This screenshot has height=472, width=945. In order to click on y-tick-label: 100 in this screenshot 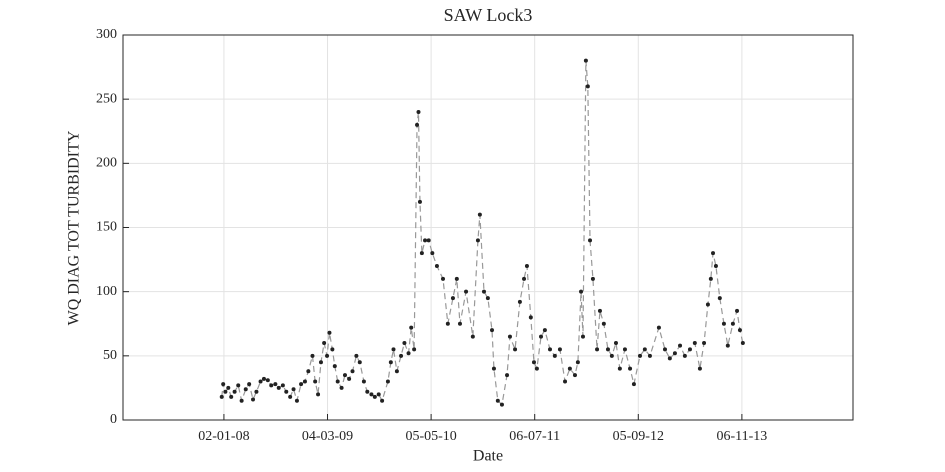, I will do `click(106, 291)`.